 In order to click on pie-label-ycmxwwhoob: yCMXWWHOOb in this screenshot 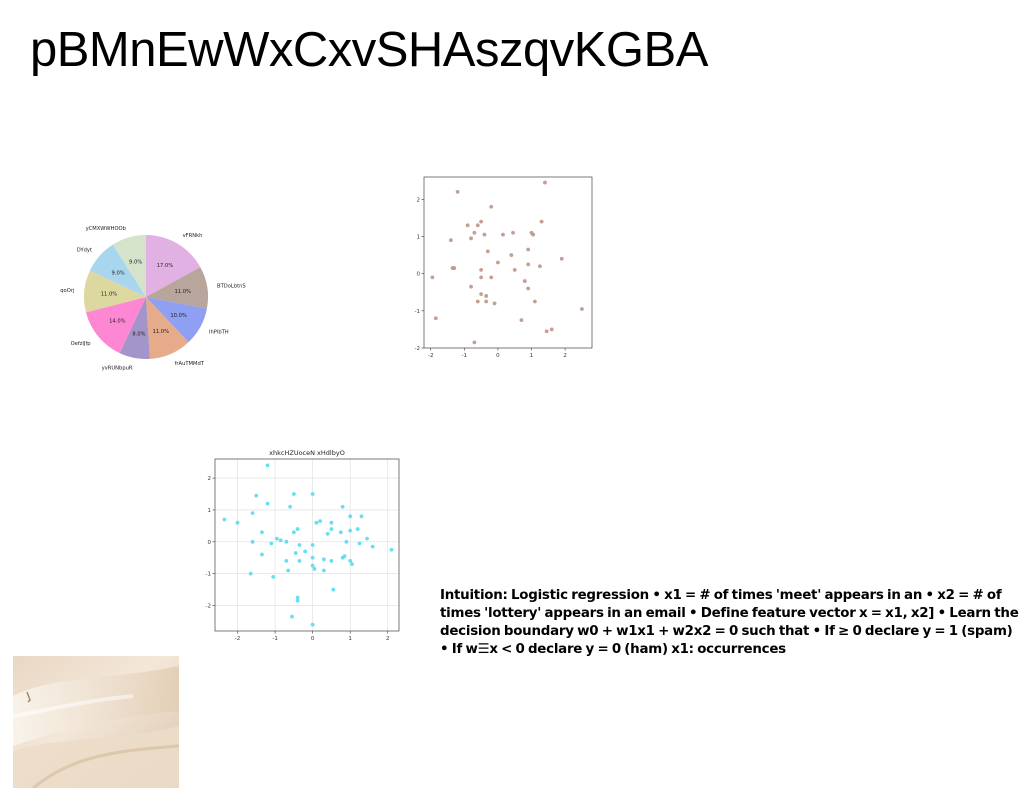, I will do `click(106, 229)`.